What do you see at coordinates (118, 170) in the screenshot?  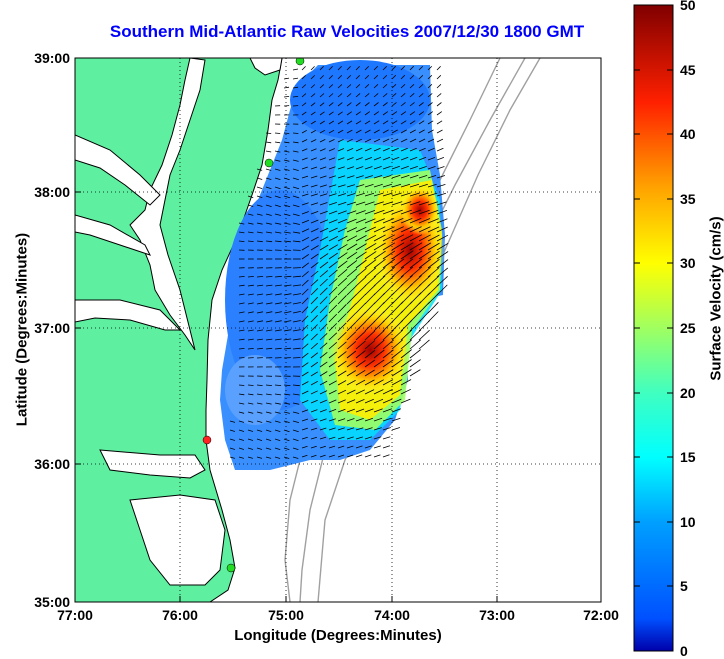 I see `potomac-river` at bounding box center [118, 170].